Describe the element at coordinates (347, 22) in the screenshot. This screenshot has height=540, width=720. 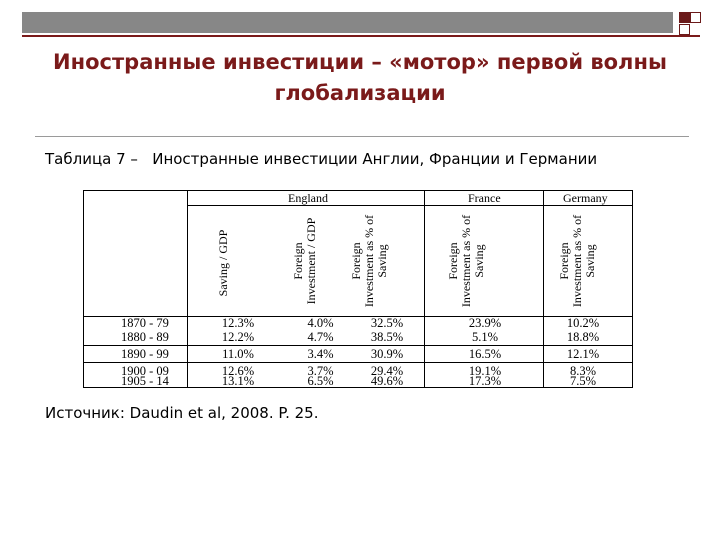
I see `top-decor-bar` at that location.